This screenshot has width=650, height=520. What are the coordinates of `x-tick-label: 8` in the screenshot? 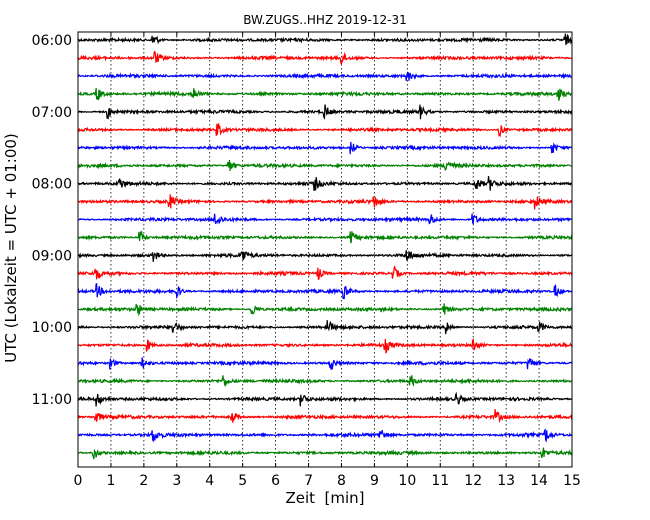 It's located at (341, 481).